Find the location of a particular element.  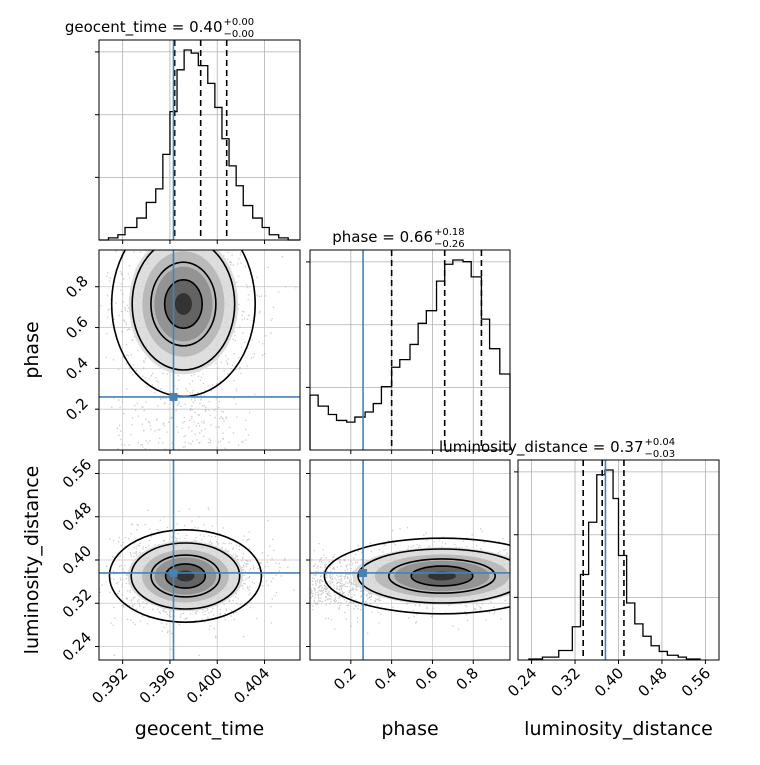

hist-panel-phase is located at coordinates (408, 351).